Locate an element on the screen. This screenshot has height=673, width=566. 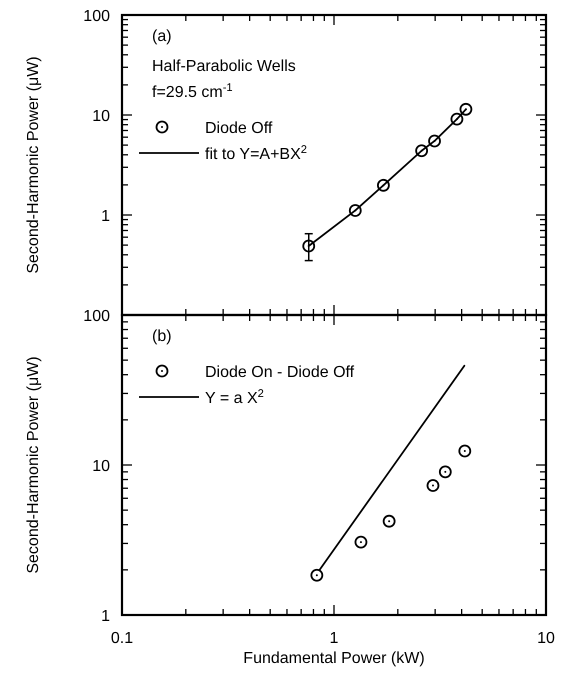
legend-label: Y = a X$^{2}$ is located at coordinates (234, 397).